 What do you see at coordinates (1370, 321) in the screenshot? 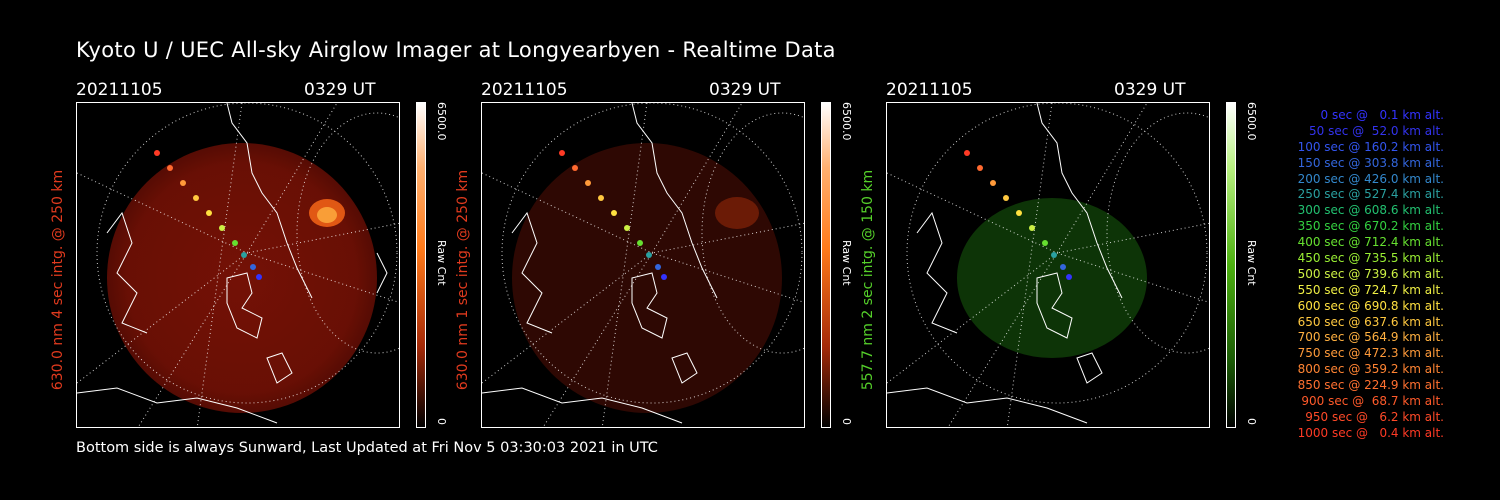
I see `legend-item: 650 sec @ 637.6 km alt.` at bounding box center [1370, 321].